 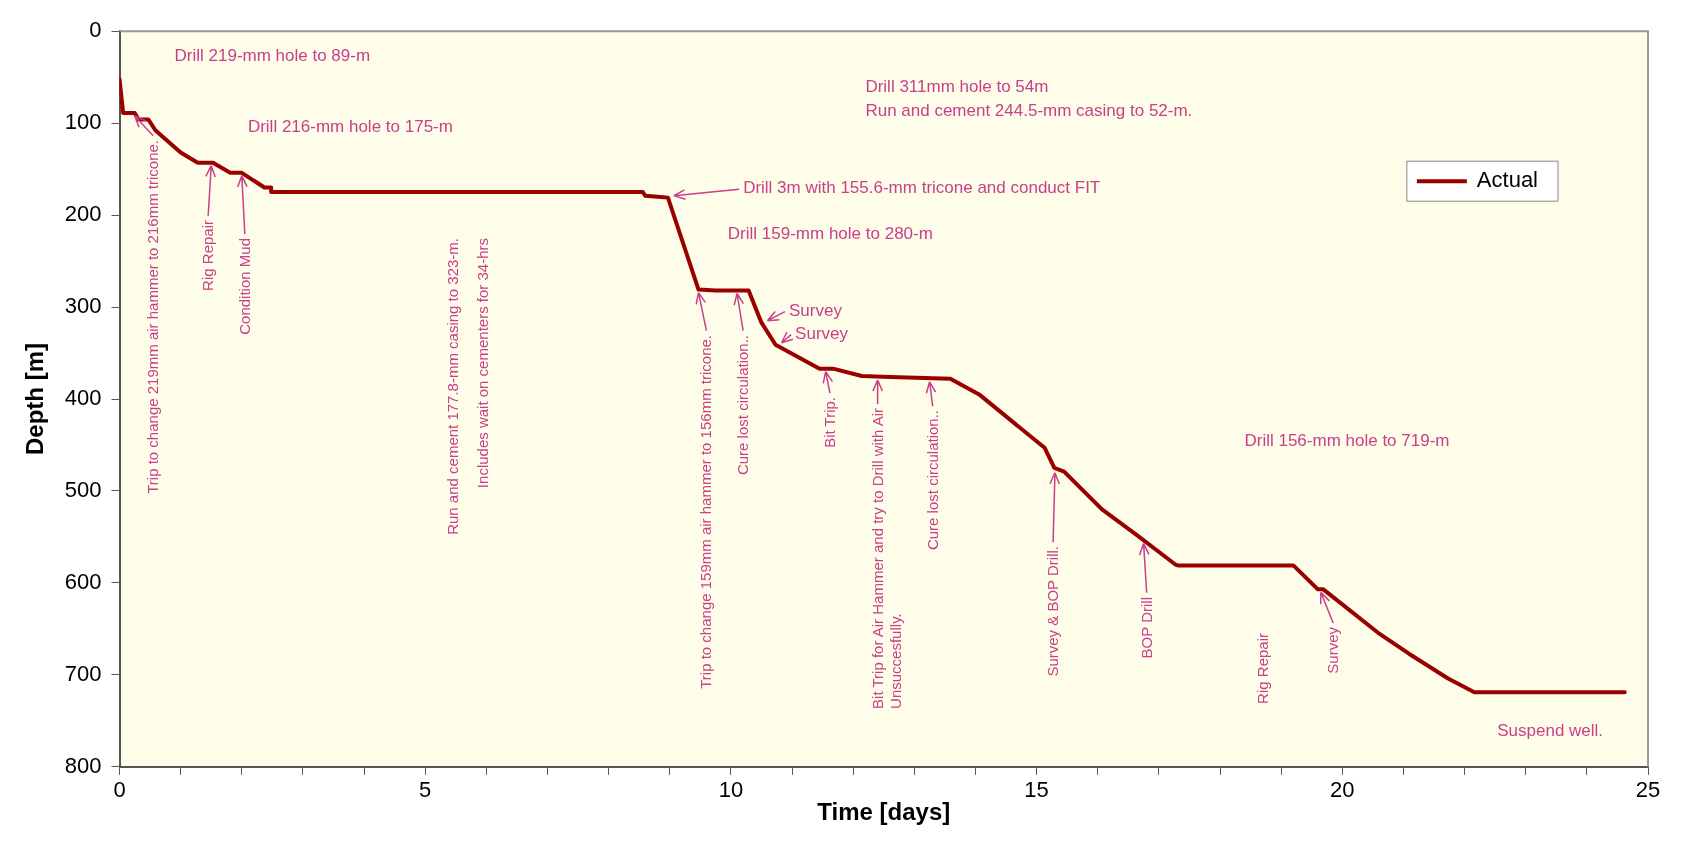 I want to click on y-tick-label: 100, so click(x=83, y=122).